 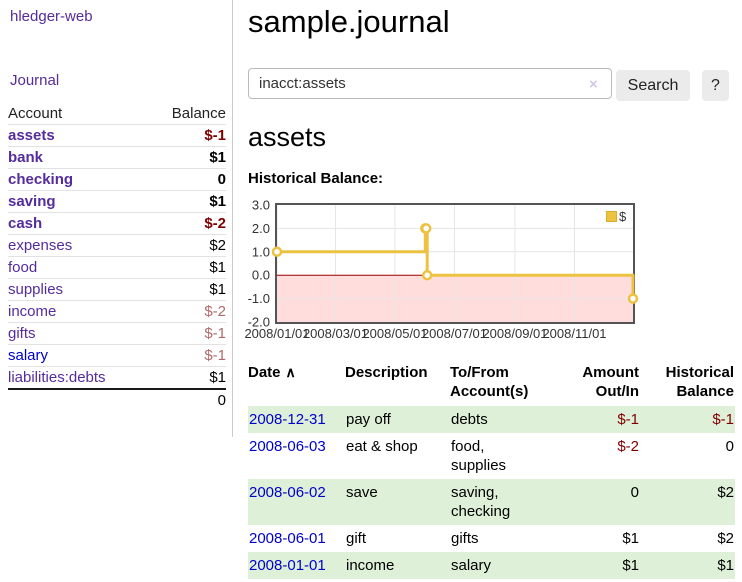 What do you see at coordinates (290, 372) in the screenshot?
I see `sort-ascending-icon: ∧` at bounding box center [290, 372].